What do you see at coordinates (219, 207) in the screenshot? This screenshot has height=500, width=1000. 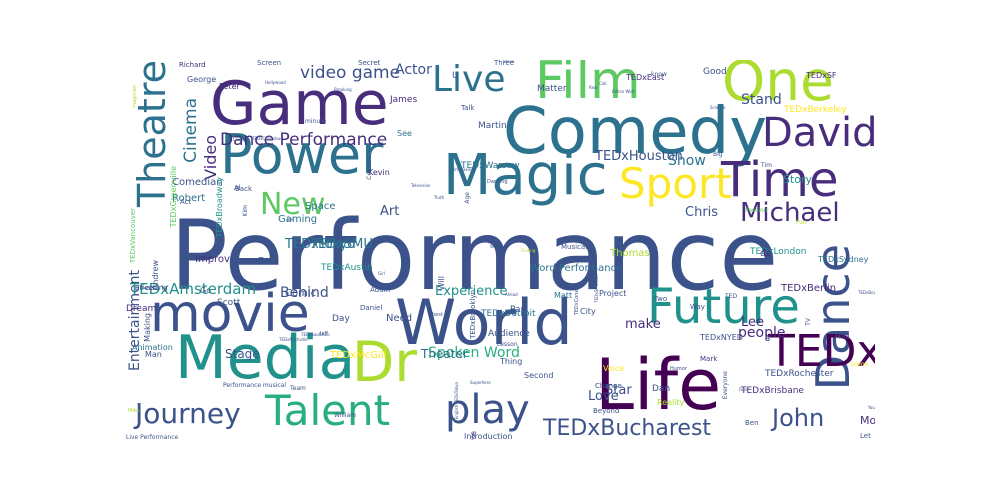 I see `word-tedxbroadway: TEDxBroadway` at bounding box center [219, 207].